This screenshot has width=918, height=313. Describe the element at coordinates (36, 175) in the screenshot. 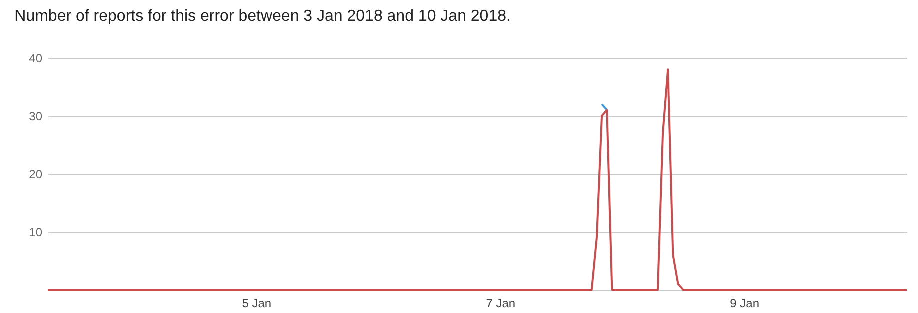

I see `y-tick-label: 20` at that location.